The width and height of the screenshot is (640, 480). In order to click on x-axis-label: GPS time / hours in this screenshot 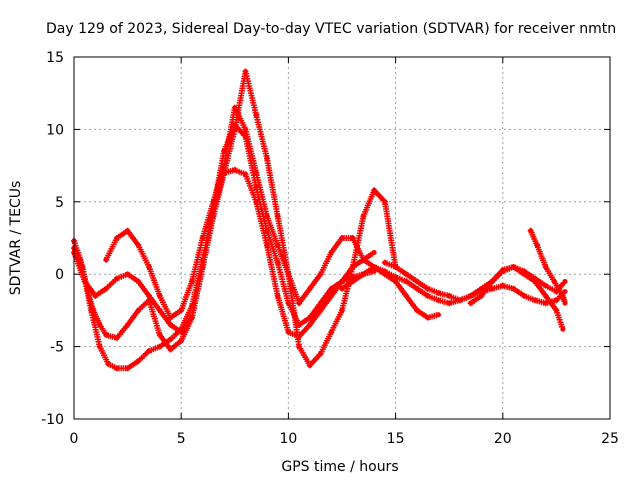, I will do `click(339, 467)`.